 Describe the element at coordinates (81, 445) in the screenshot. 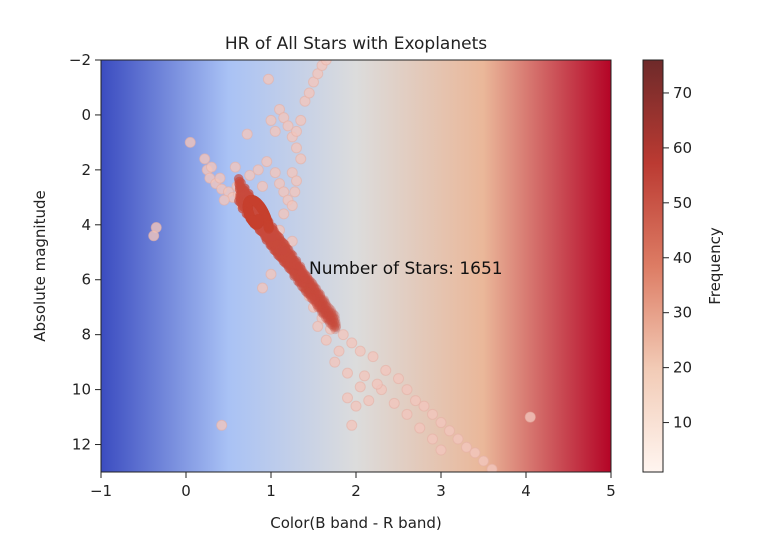

I see `y-tick-label: 12` at that location.